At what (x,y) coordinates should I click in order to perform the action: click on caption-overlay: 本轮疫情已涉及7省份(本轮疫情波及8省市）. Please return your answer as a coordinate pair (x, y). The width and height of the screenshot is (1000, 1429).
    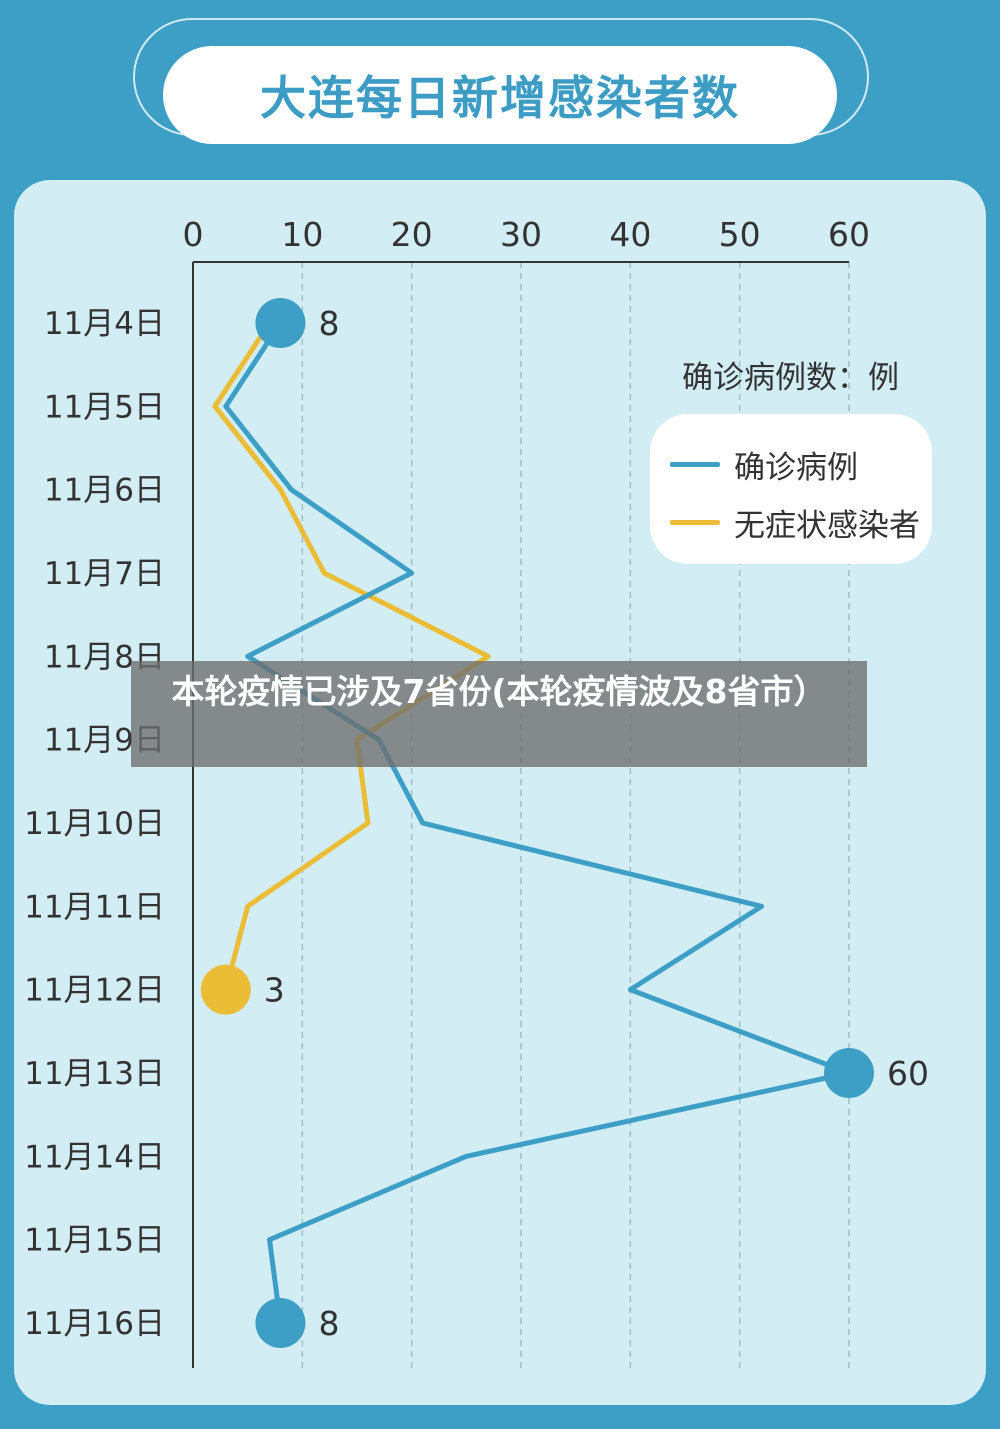
    Looking at the image, I should click on (499, 714).